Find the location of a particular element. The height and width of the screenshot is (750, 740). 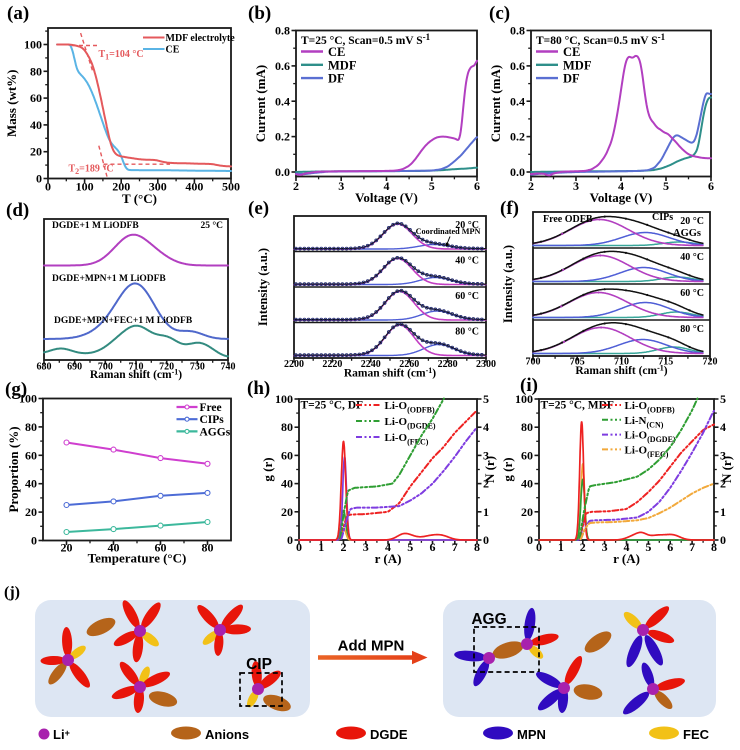

svg-text: 2220 is located at coordinates (332, 364).